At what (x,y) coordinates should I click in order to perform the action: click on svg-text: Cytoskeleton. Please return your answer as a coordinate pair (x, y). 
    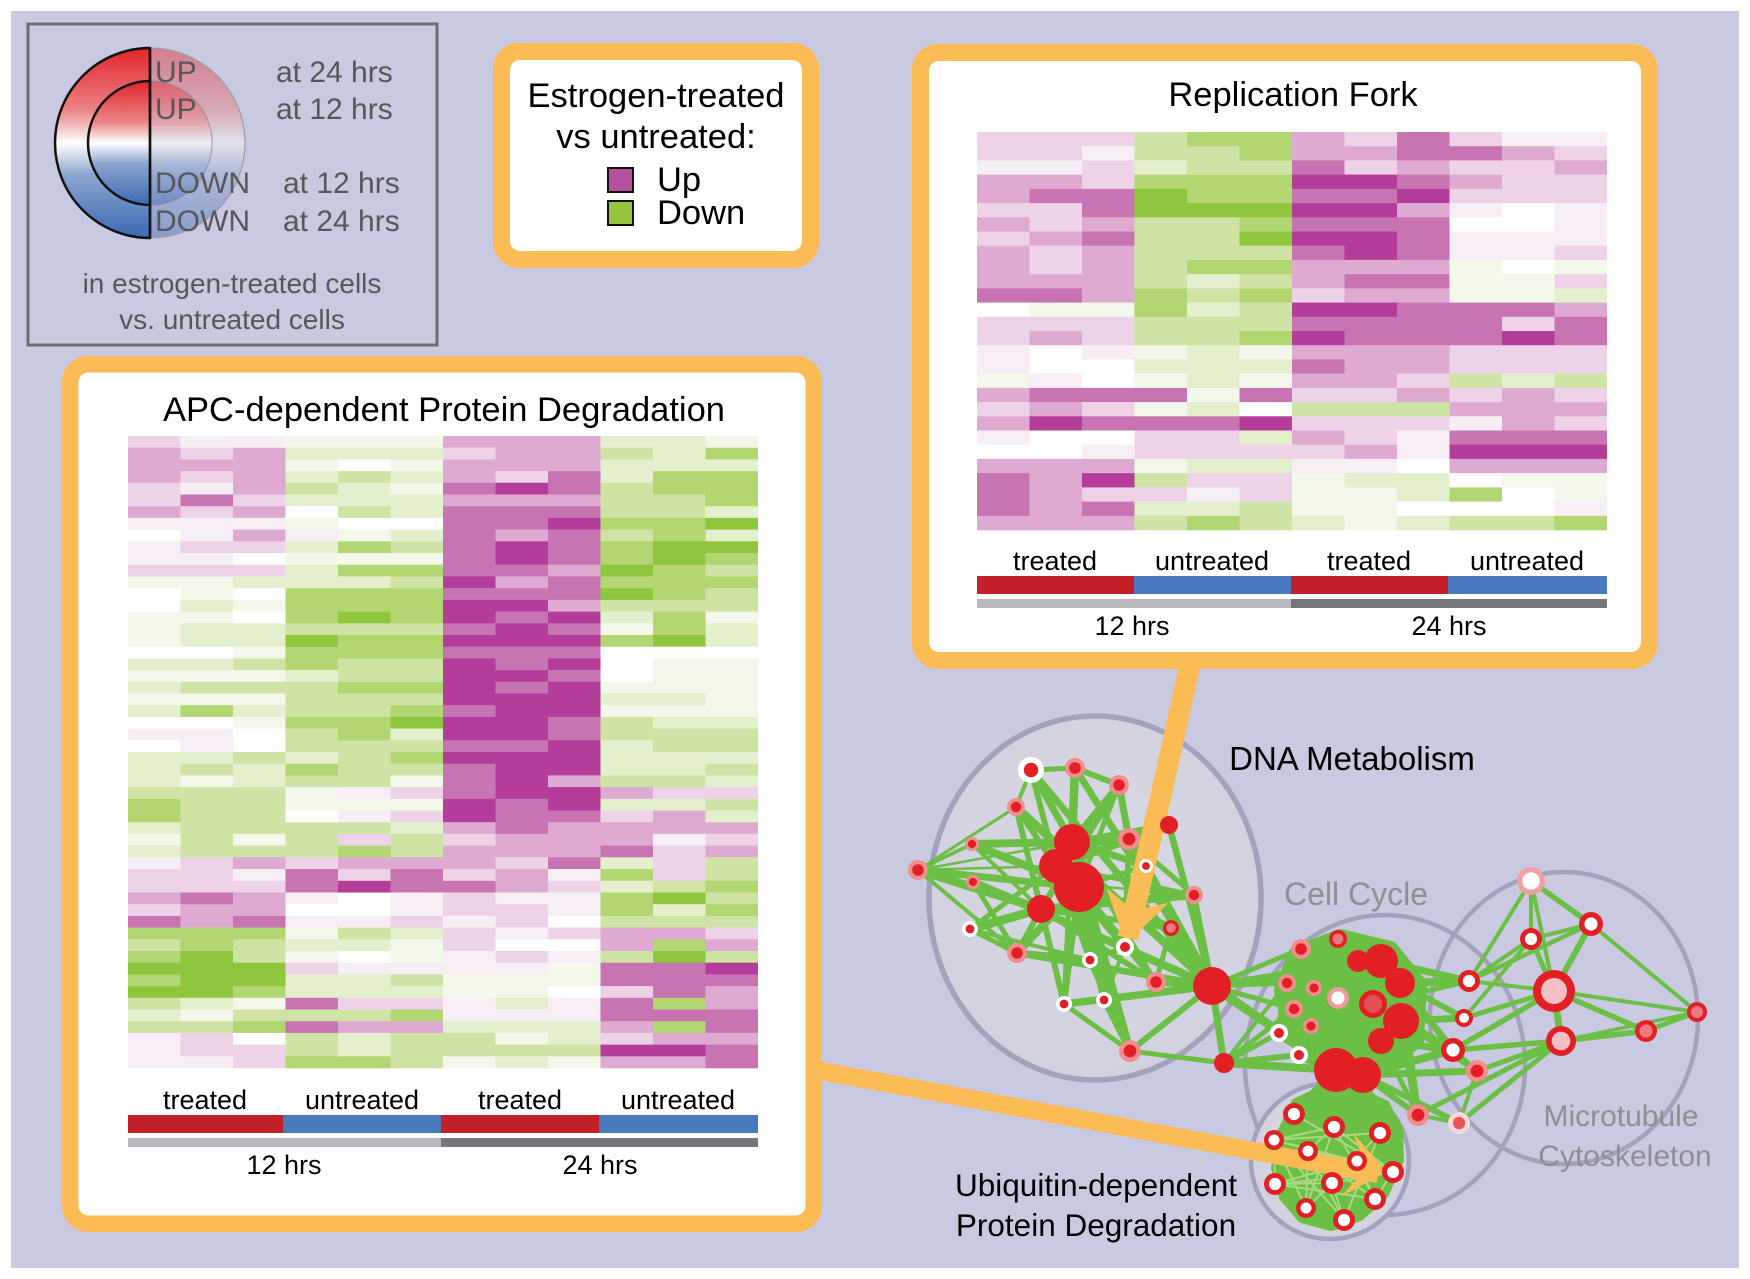
    Looking at the image, I should click on (1624, 1156).